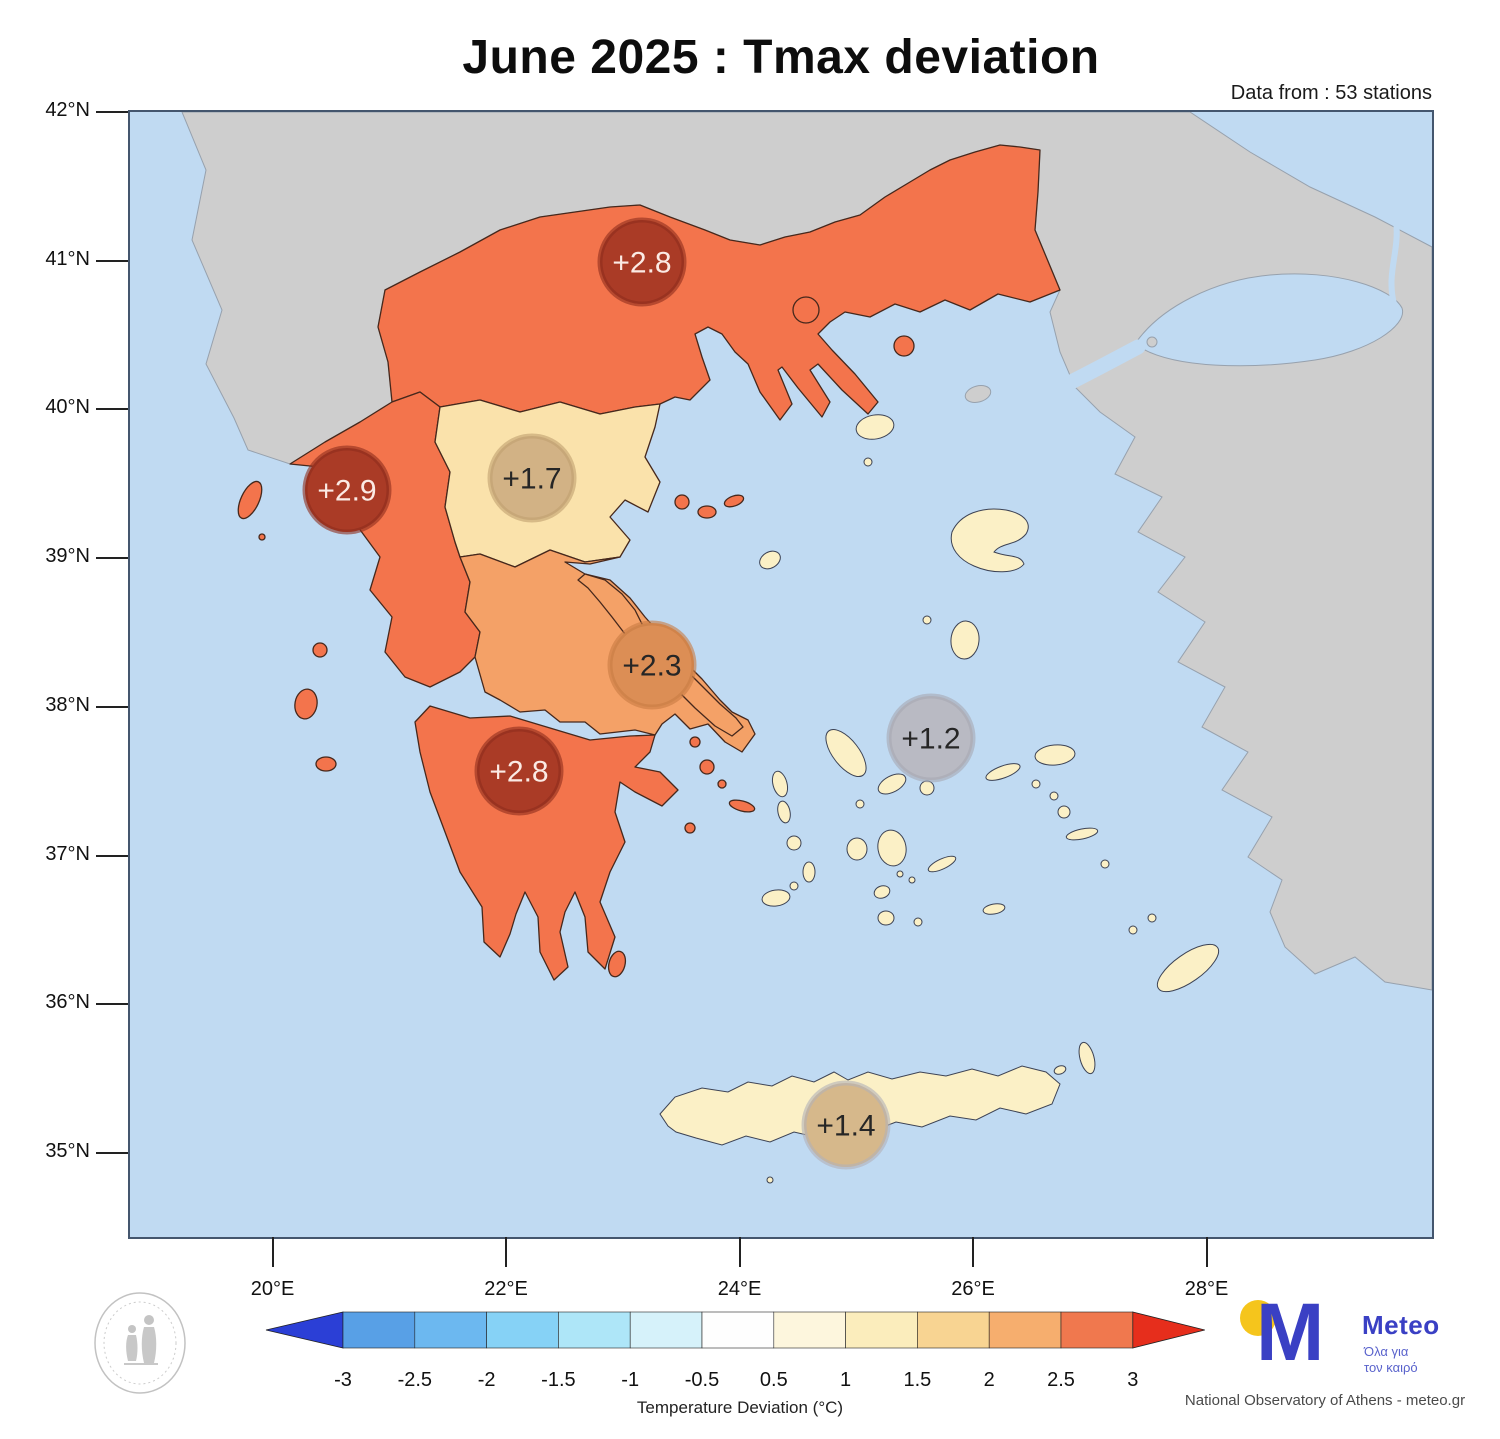  Describe the element at coordinates (1003, 772) in the screenshot. I see `icaria-island` at that location.